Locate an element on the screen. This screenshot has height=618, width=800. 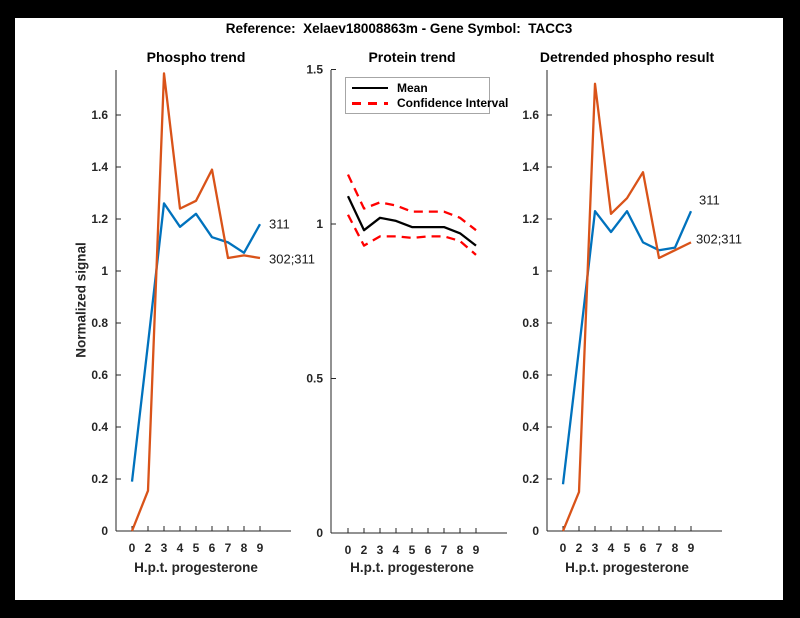
plot-title-protein-trend: Protein trend is located at coordinates (412, 57).